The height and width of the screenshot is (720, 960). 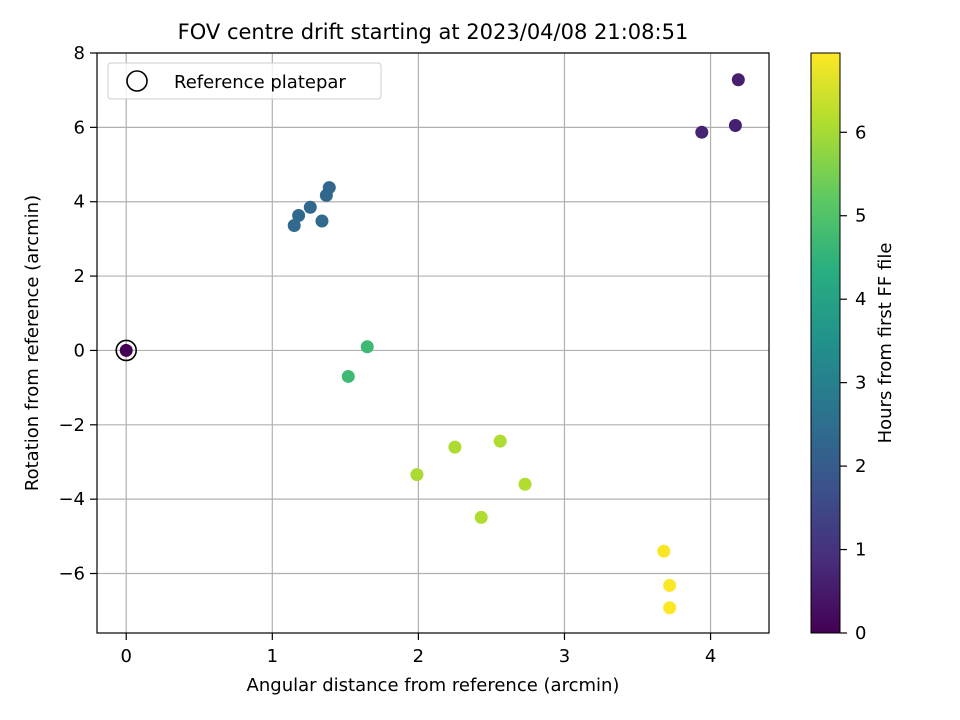 I want to click on y-tick-label: 2, so click(x=79, y=276).